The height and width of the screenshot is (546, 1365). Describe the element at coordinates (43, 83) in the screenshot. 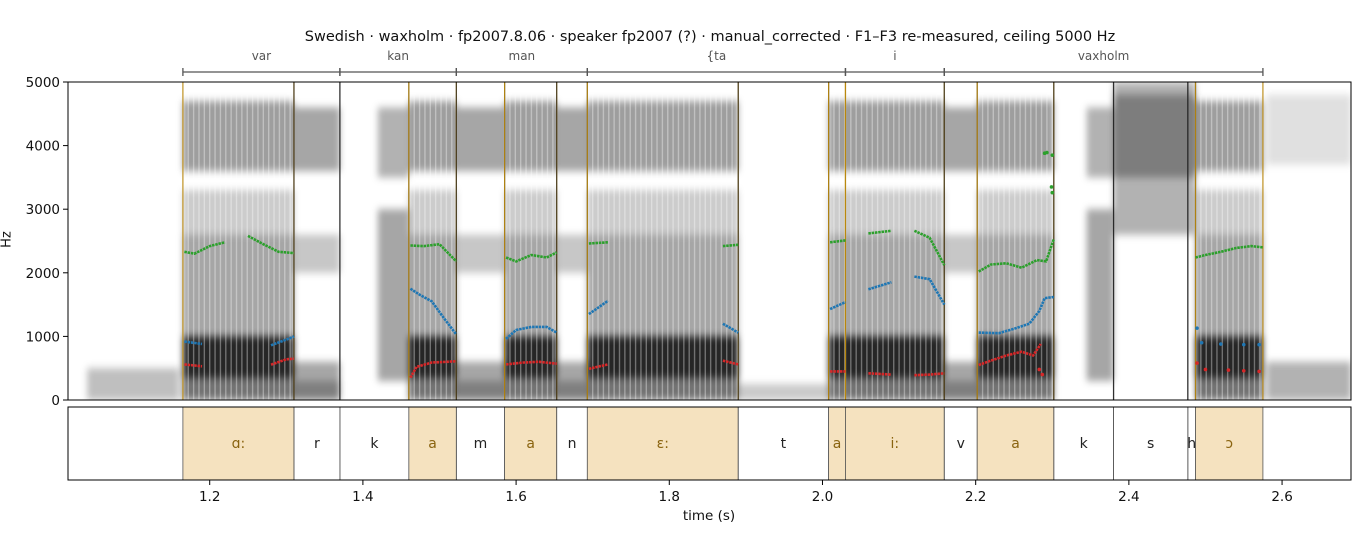

I see `y-tick-label: 5000` at that location.